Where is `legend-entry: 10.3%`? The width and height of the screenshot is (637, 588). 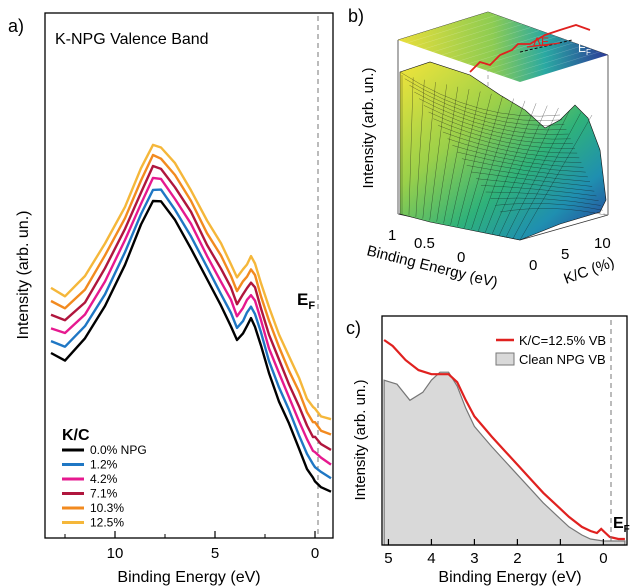
legend-entry: 10.3% is located at coordinates (107, 508).